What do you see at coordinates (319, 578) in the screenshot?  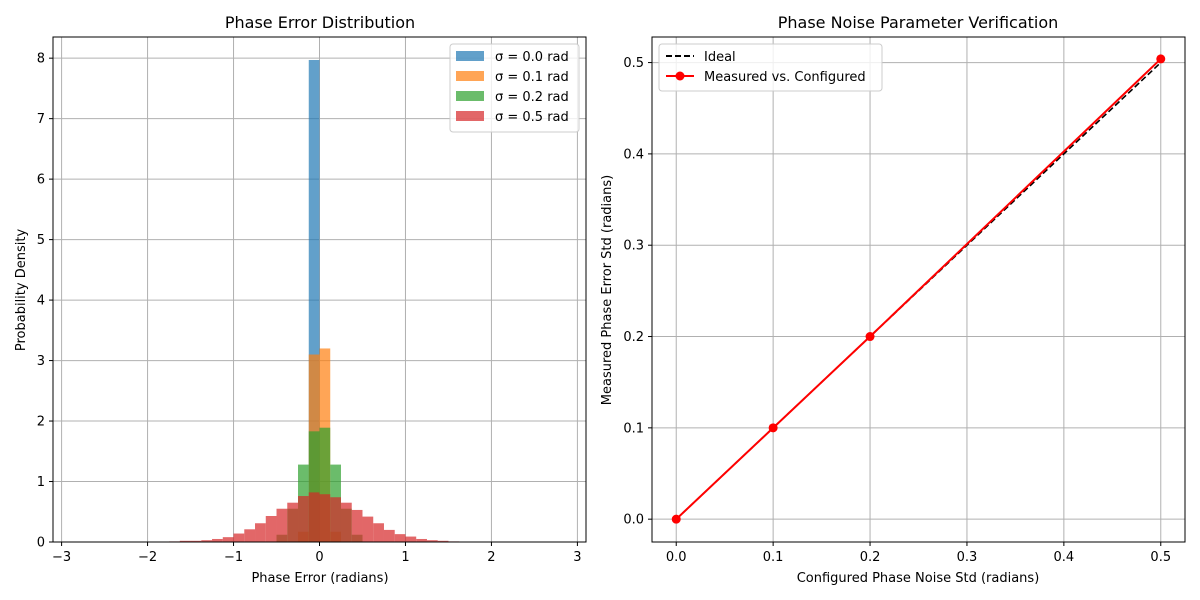 I see `histogram-x-axis-label: Phase Error (radians)` at bounding box center [319, 578].